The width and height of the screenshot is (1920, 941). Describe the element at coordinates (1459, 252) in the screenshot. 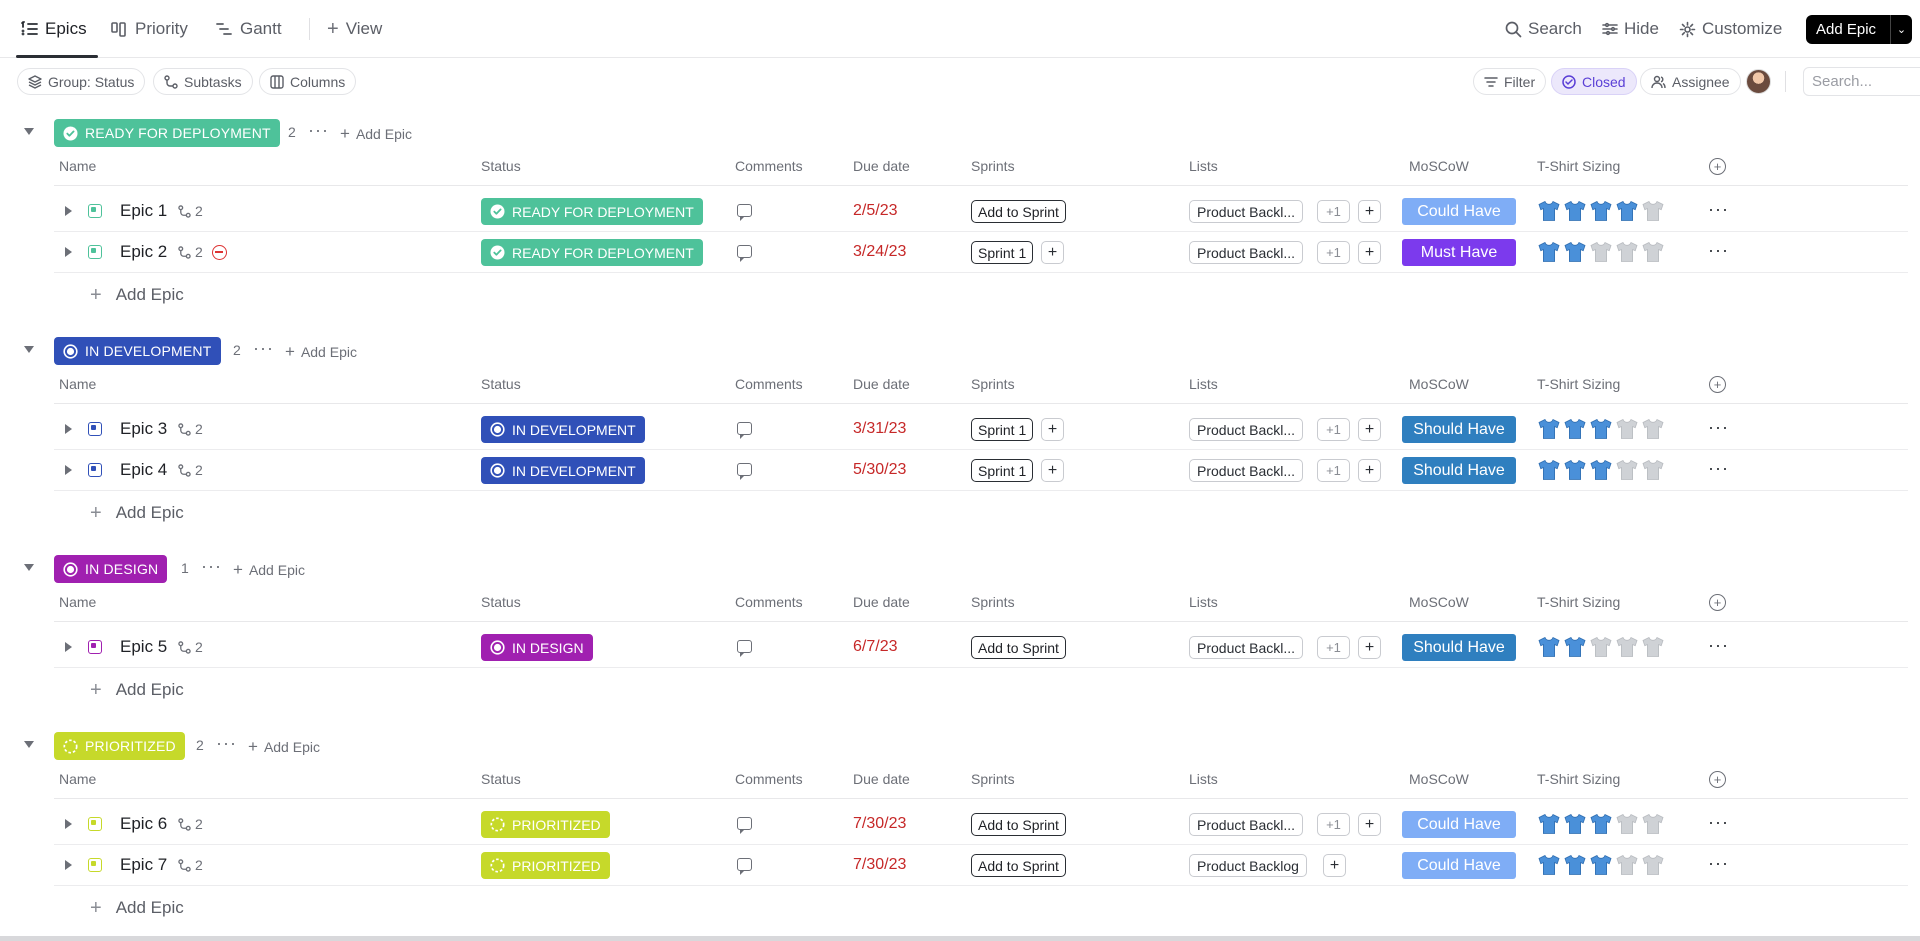

I see `moscow-badge: Must Have` at that location.